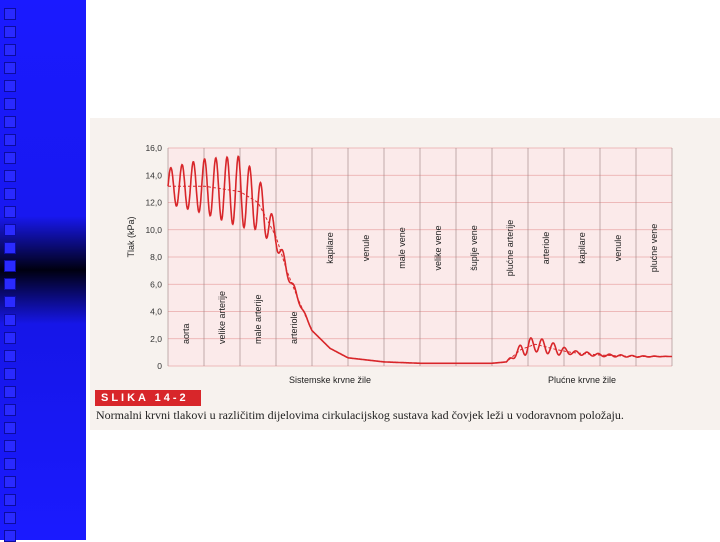 The image size is (720, 542). What do you see at coordinates (156, 312) in the screenshot?
I see `y-tick-label: 4,0` at bounding box center [156, 312].